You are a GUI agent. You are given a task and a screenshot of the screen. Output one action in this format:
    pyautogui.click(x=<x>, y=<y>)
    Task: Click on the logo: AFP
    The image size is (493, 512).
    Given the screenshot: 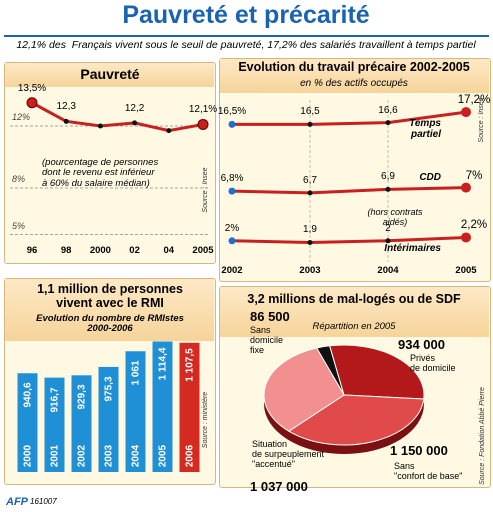 What is the action you would take?
    pyautogui.click(x=17, y=502)
    